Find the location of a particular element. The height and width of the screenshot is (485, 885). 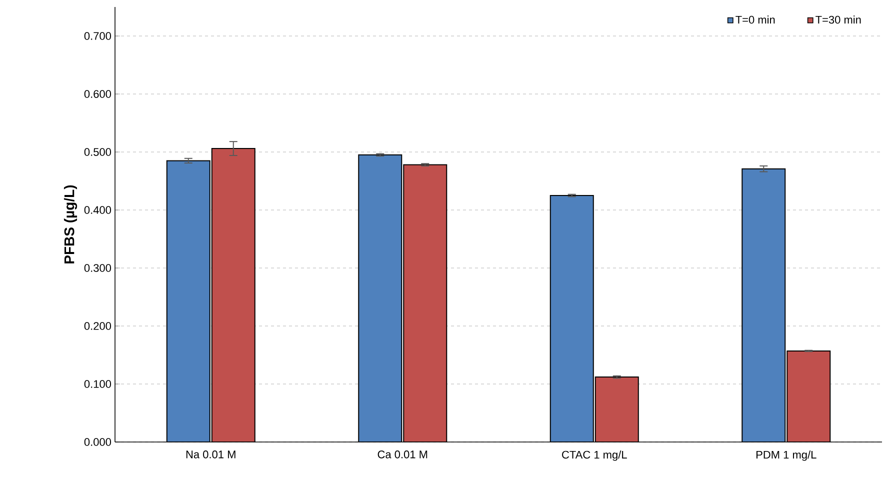

y-tick-label: 0.200 is located at coordinates (98, 326).